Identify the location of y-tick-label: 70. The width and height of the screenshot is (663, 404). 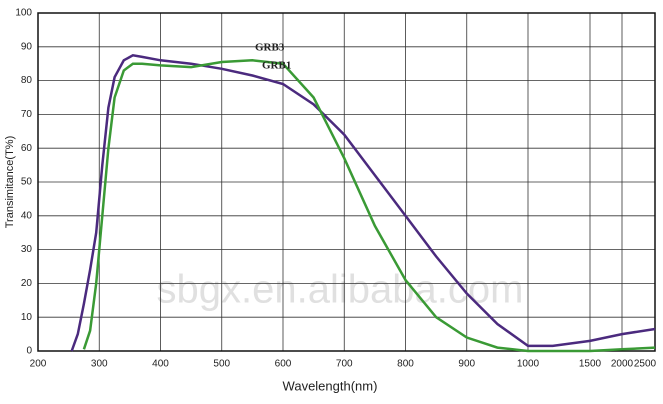
(27, 114).